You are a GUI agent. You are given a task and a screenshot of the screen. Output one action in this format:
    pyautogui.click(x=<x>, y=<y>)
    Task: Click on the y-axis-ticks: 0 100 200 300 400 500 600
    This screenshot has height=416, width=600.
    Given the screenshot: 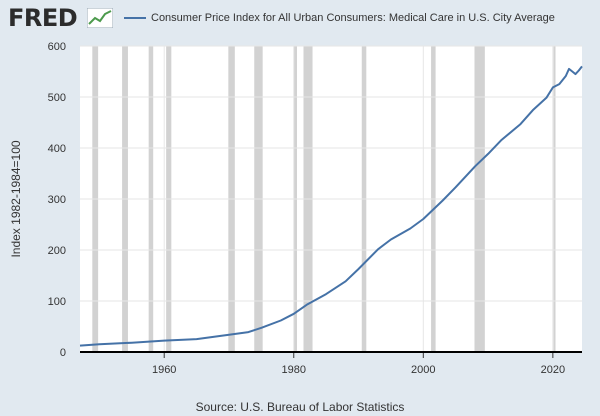 What is the action you would take?
    pyautogui.click(x=57, y=200)
    